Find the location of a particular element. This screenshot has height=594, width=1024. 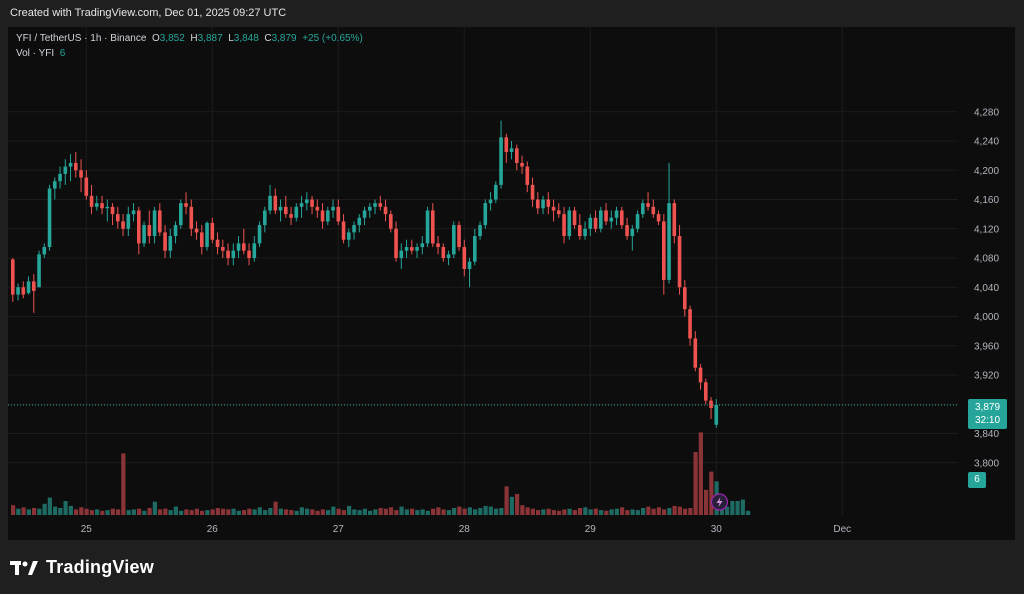

high-label: H is located at coordinates (194, 38).